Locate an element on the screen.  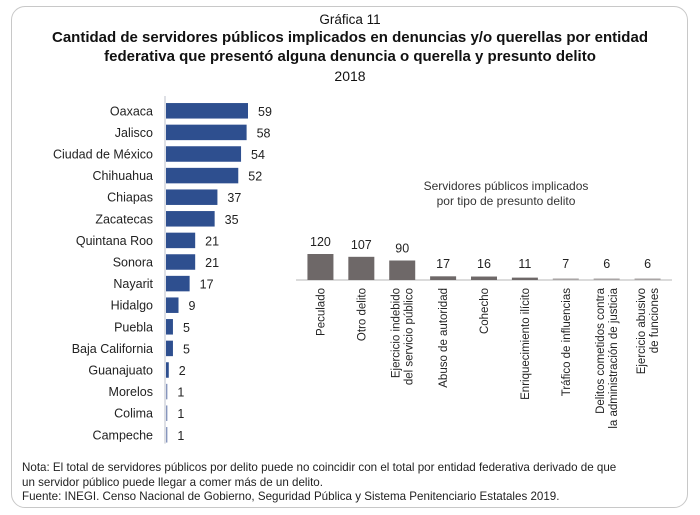
state-label: Sonora is located at coordinates (133, 263).